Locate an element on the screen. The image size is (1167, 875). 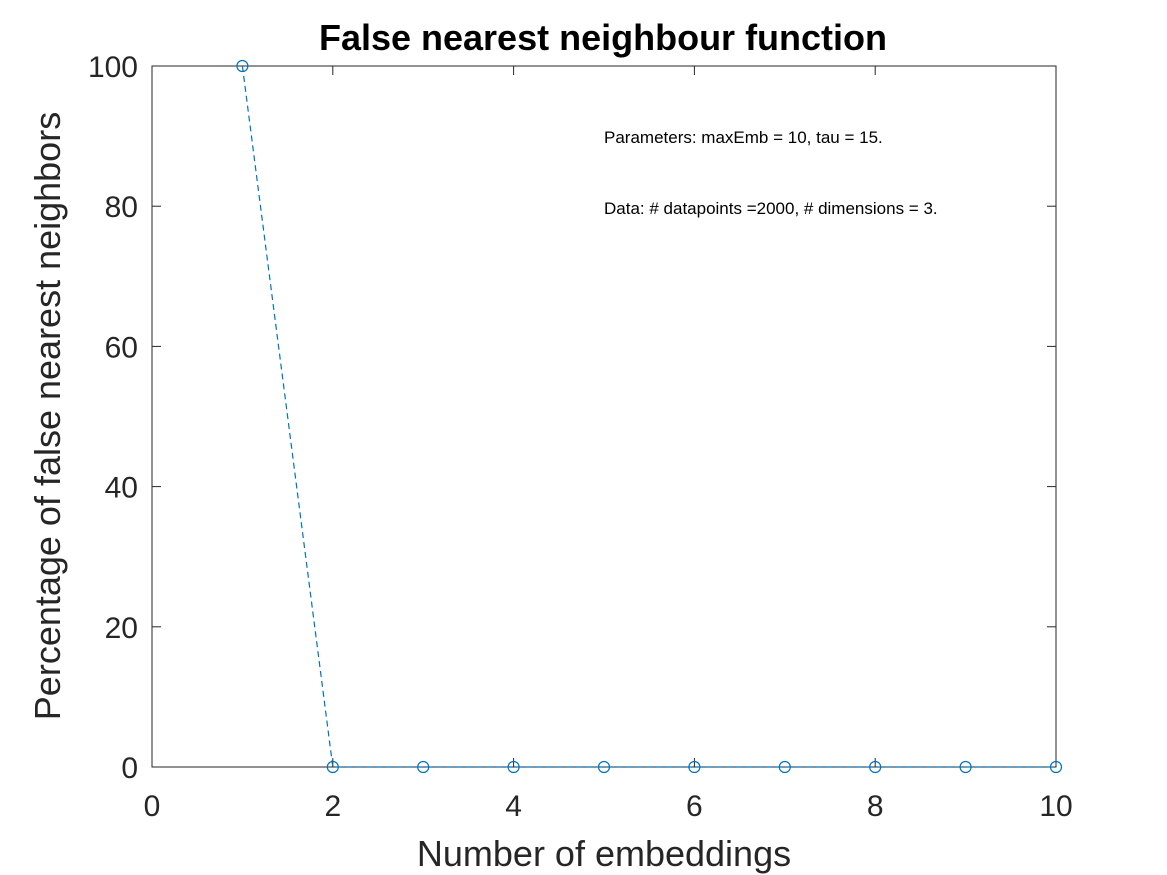
x-tick-label: 6 is located at coordinates (694, 806).